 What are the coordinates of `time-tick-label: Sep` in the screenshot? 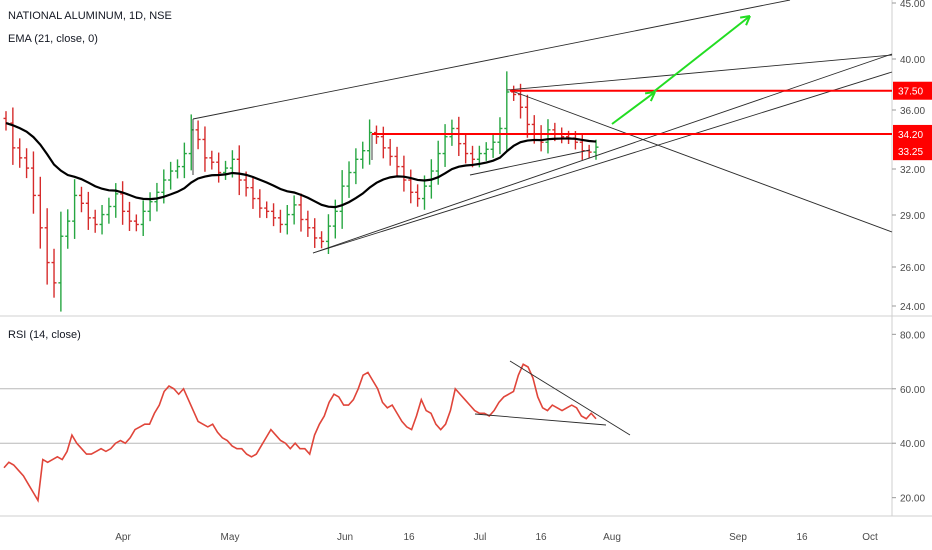 It's located at (738, 537).